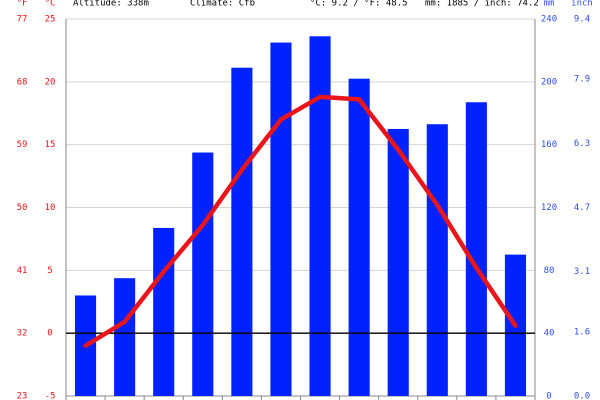 Image resolution: width=600 pixels, height=400 pixels. I want to click on annotation: °C: 9.2 / °F: 48.5, so click(359, 4).